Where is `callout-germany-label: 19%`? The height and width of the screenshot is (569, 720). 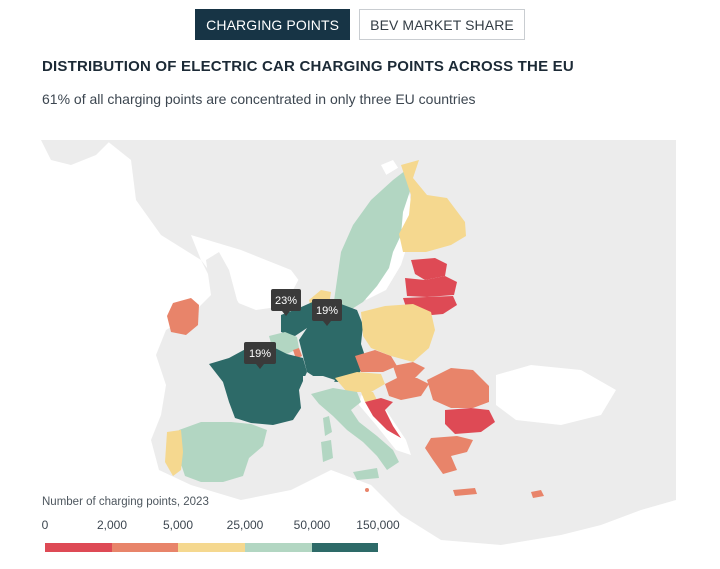
callout-germany-label: 19% is located at coordinates (327, 311).